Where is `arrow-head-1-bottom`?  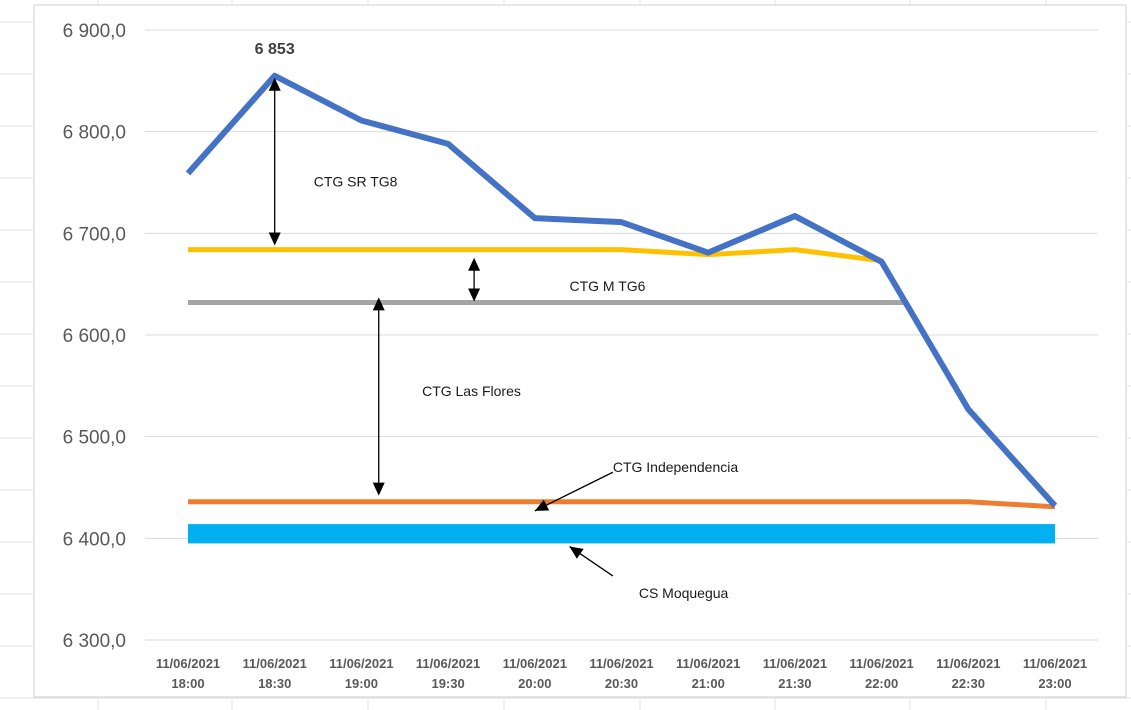
arrow-head-1-bottom is located at coordinates (474, 295).